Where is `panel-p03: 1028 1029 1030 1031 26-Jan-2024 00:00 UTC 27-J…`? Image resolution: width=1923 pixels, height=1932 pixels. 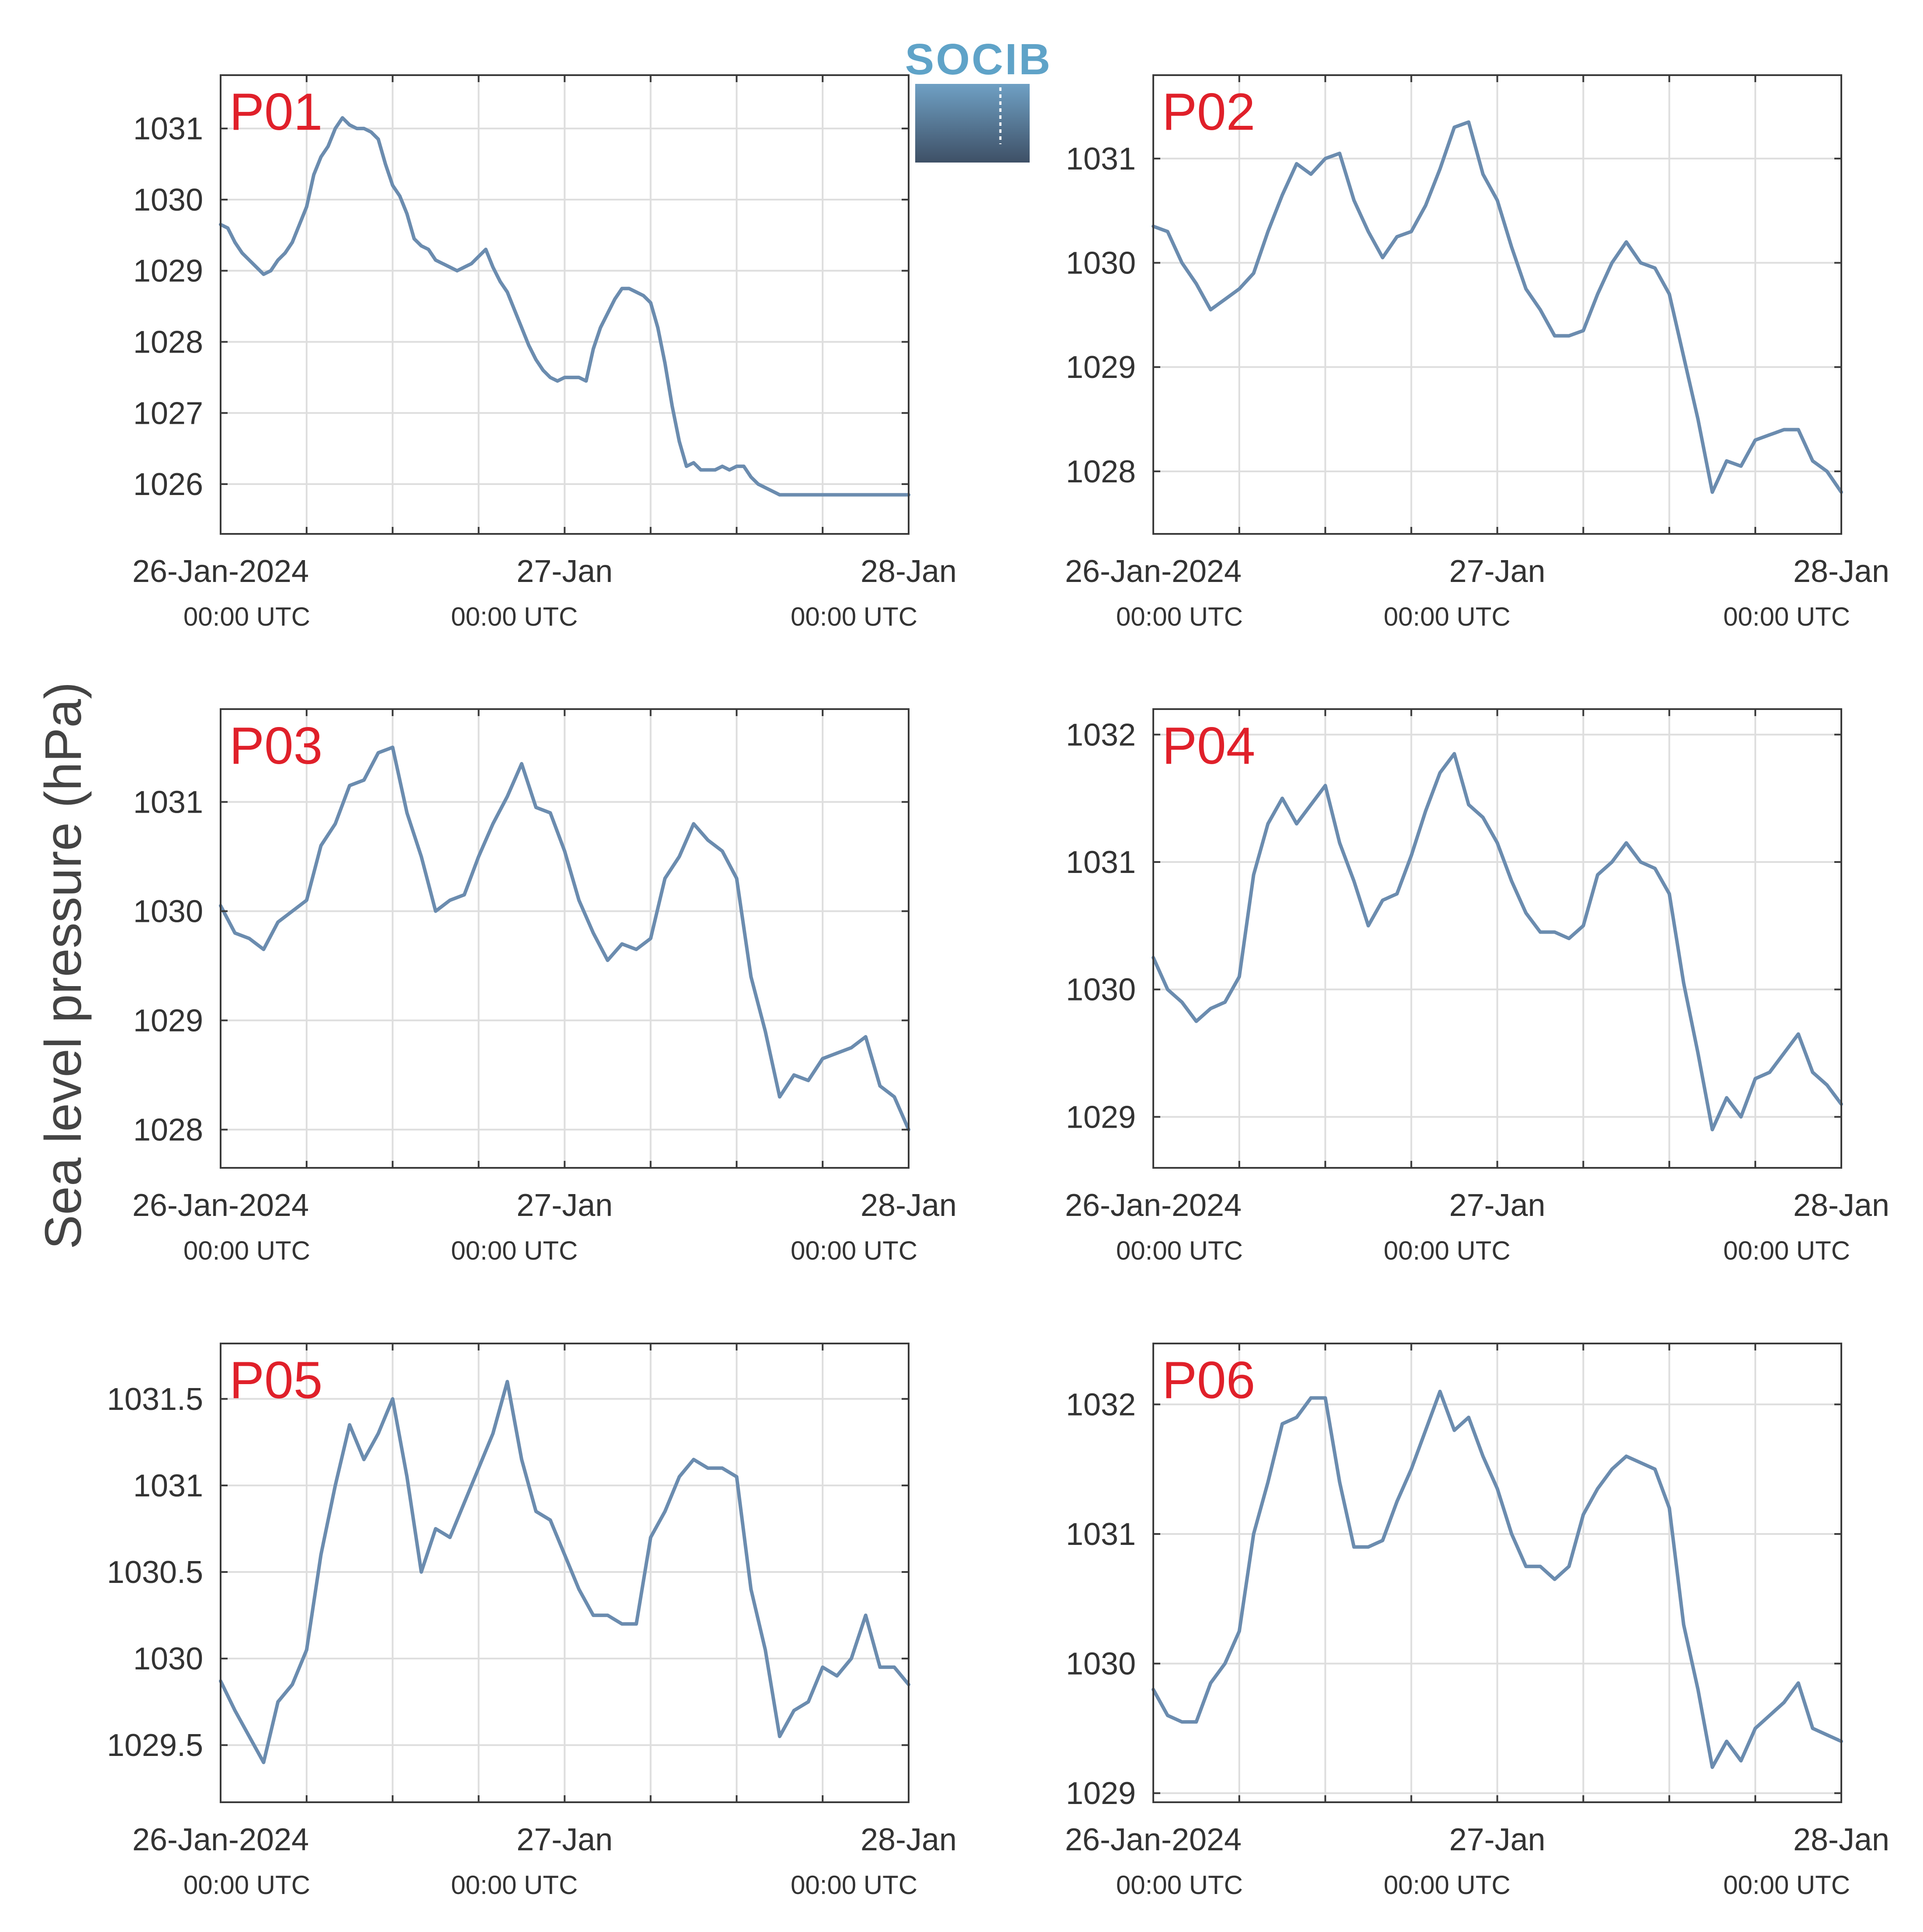 panel-p03: 1028 1029 1030 1031 26-Jan-2024 00:00 UTC 27-J… is located at coordinates (544, 986).